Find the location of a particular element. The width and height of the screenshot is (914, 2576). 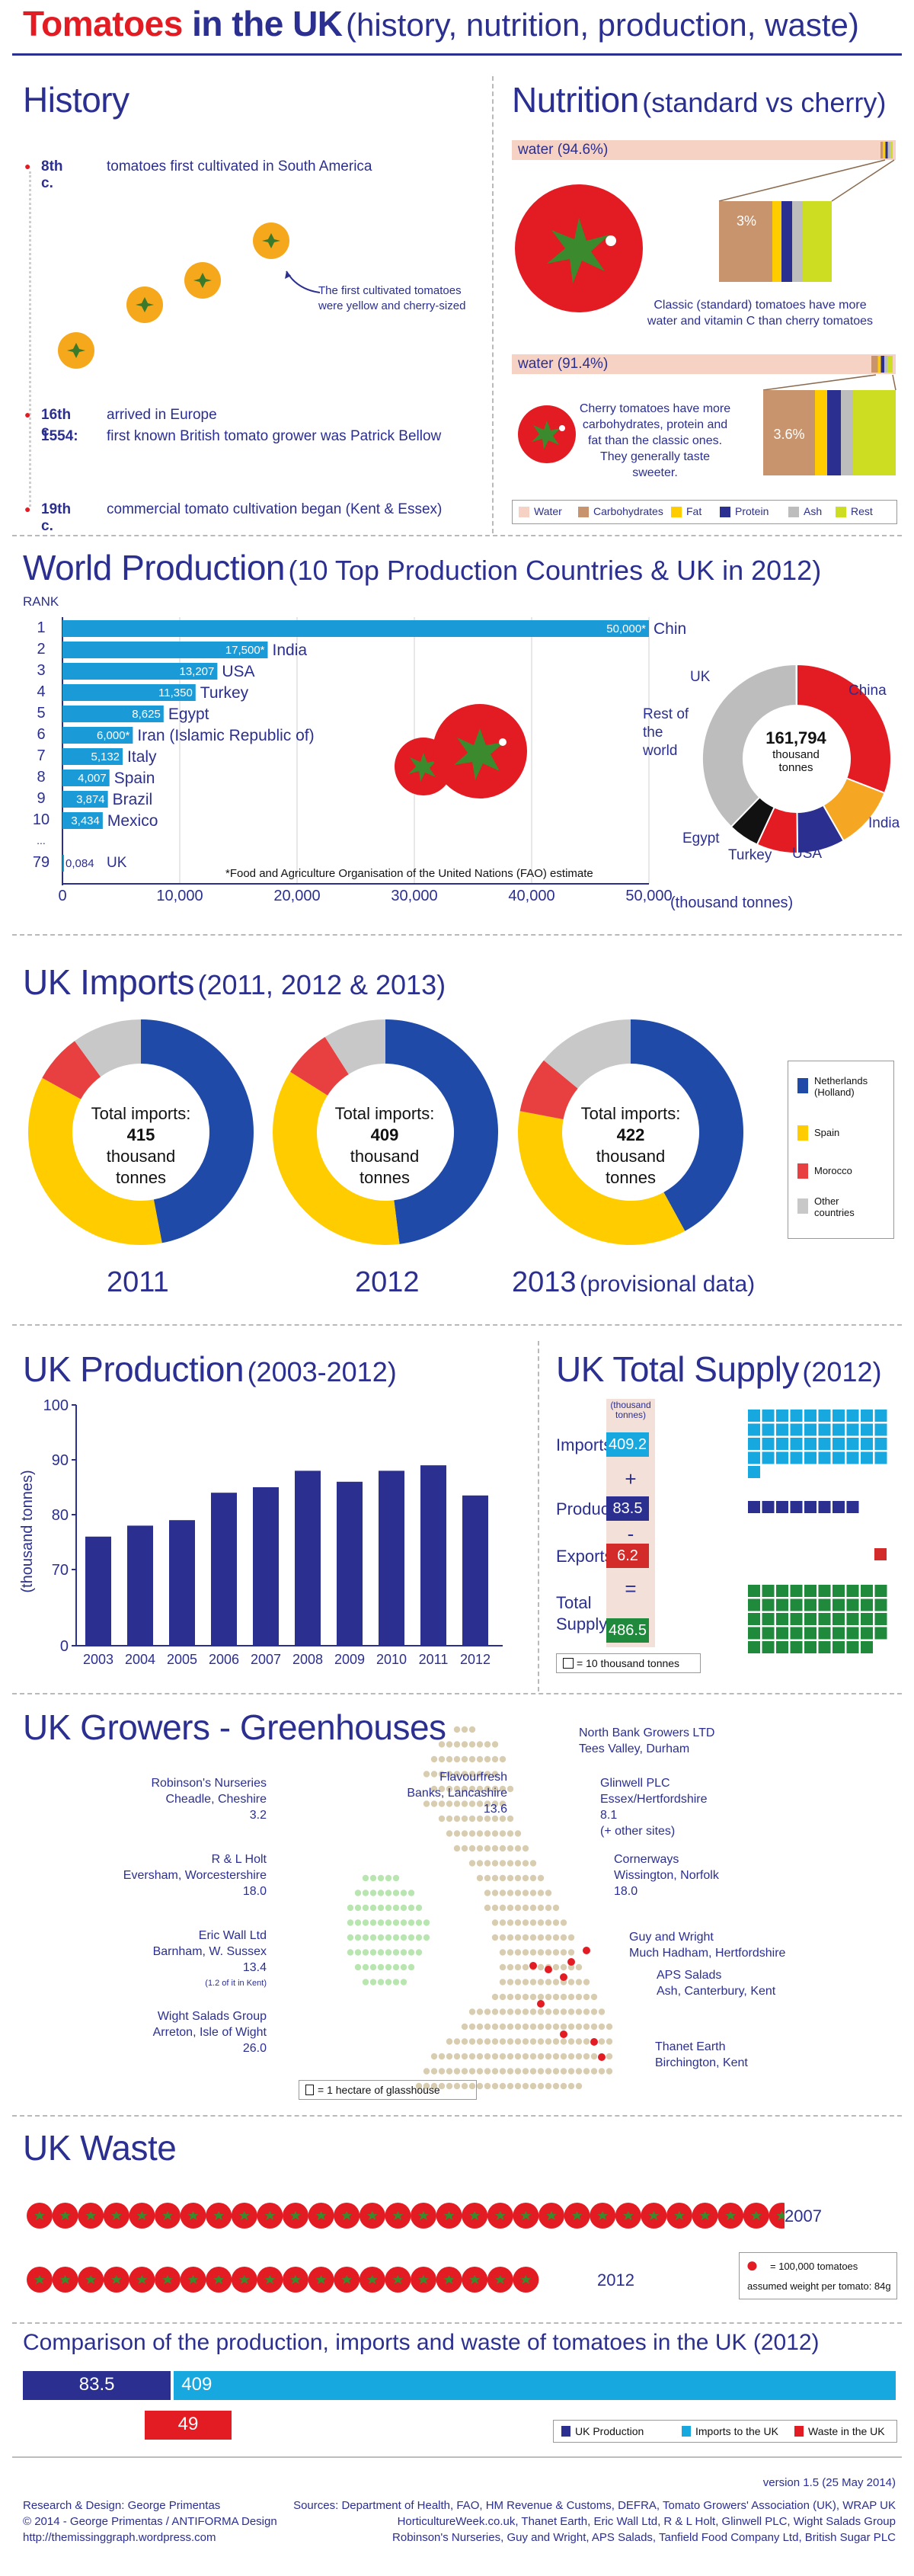

bar-value-label: 4,007 is located at coordinates (92, 778).